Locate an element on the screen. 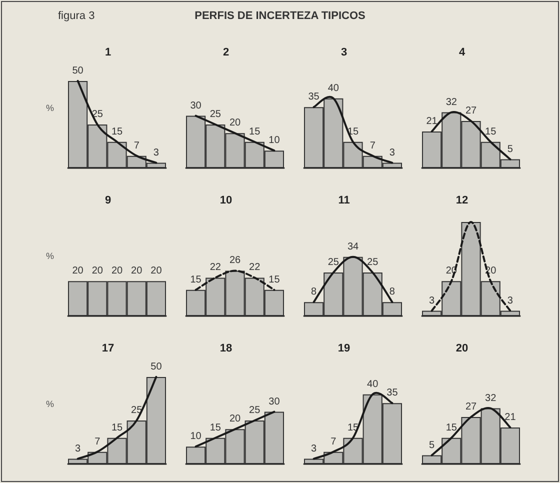 Image resolution: width=560 pixels, height=483 pixels. chart-title: 1 is located at coordinates (108, 52).